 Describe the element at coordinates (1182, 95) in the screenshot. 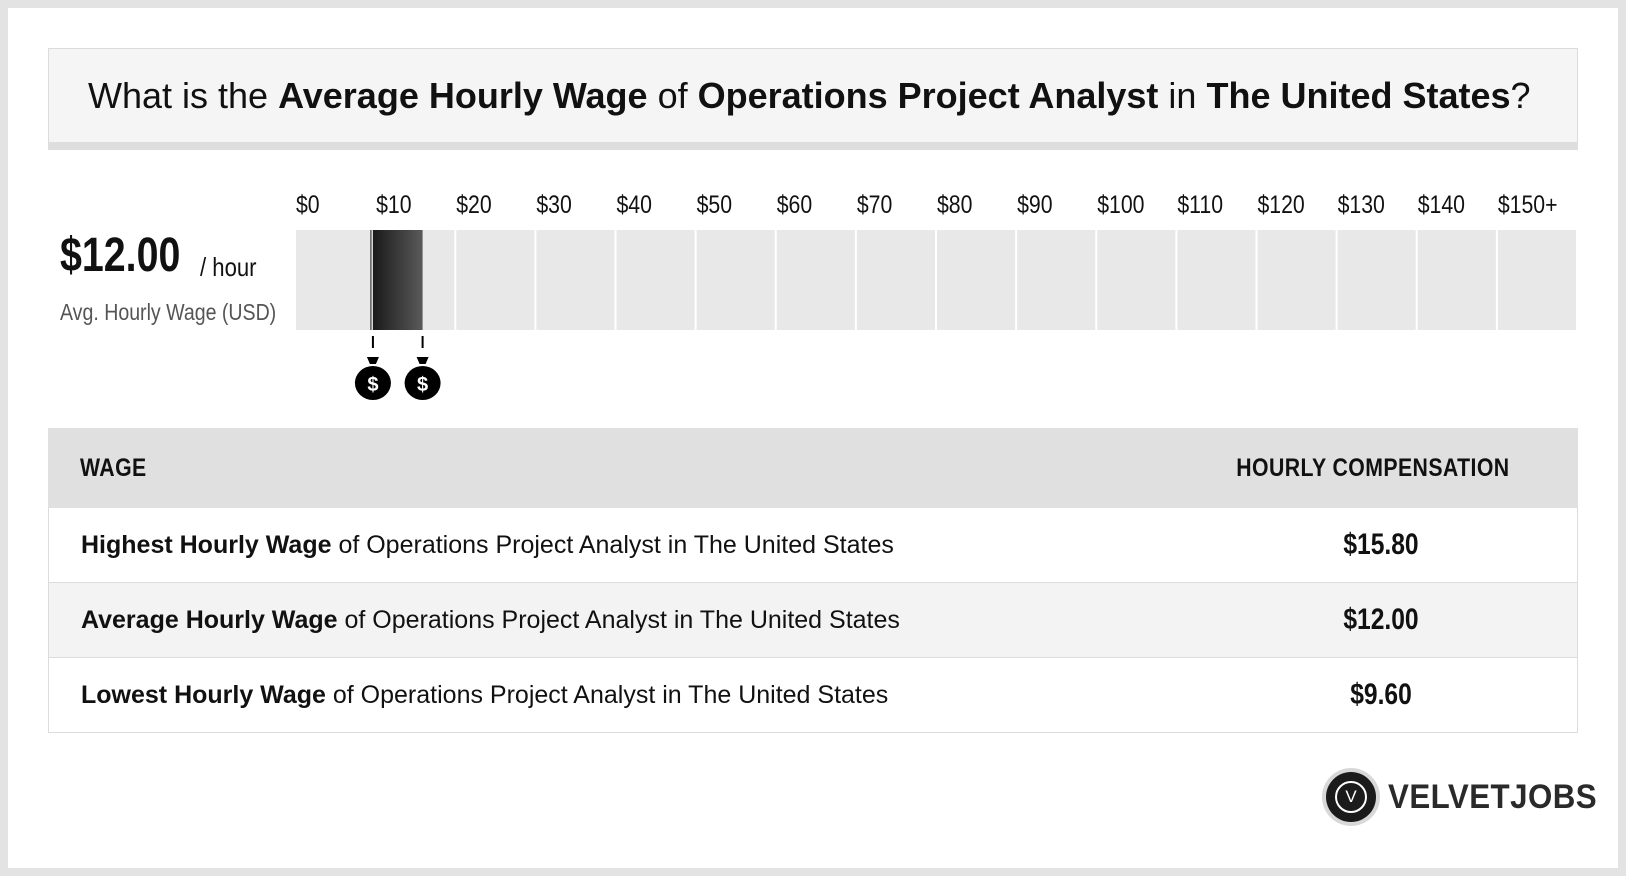

I see `question-in: in` at that location.